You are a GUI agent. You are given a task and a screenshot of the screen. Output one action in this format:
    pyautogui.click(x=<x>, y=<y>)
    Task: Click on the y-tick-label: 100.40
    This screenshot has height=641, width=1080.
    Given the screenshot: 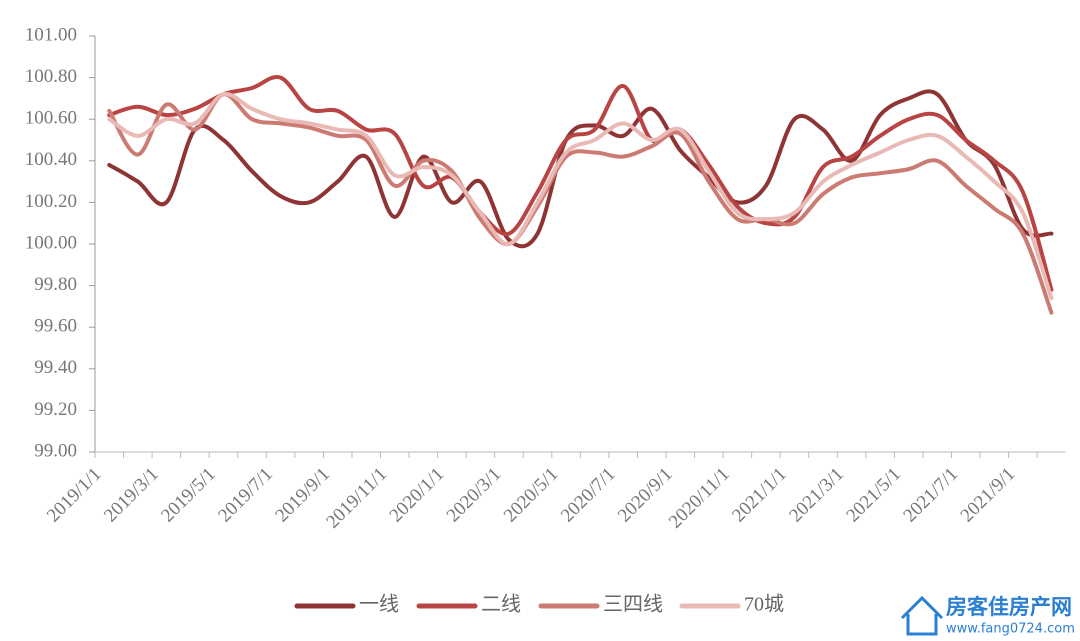 What is the action you would take?
    pyautogui.click(x=51, y=159)
    